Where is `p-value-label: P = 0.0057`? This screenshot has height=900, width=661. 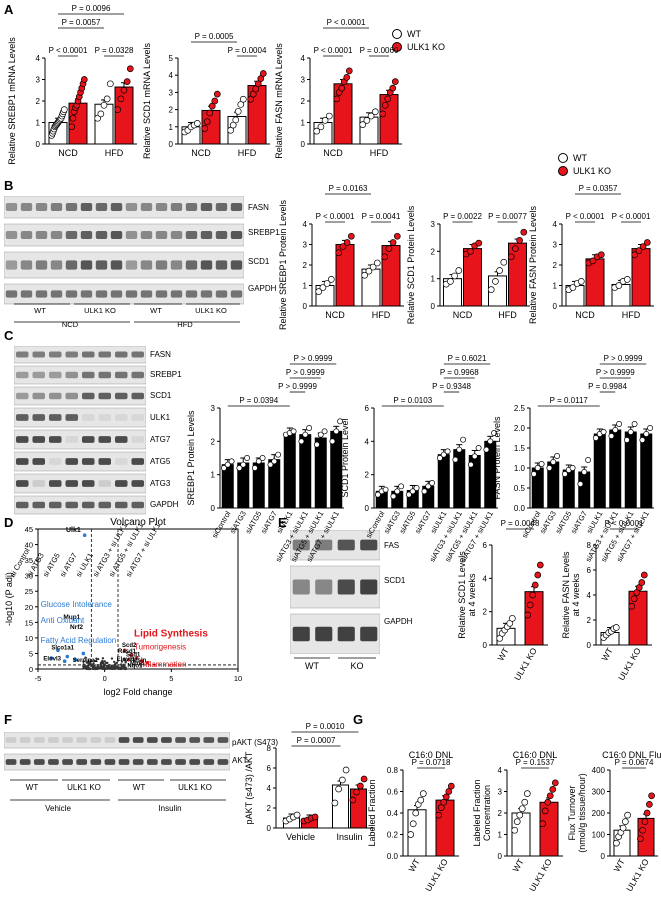 p-value-label: P = 0.0057 is located at coordinates (81, 22).